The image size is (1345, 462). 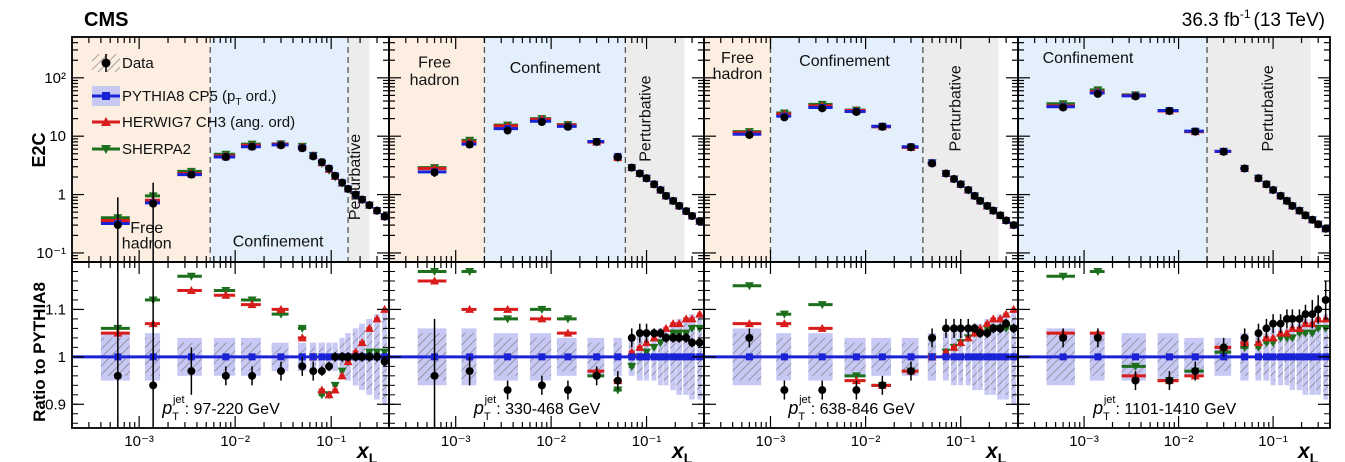 I want to click on pt-sup: jet, so click(x=178, y=400).